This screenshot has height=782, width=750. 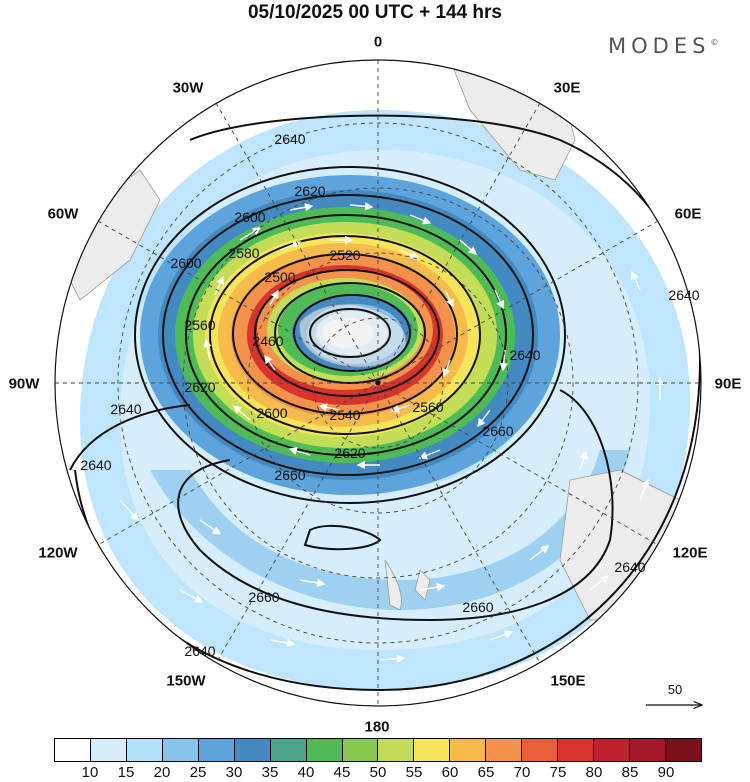 What do you see at coordinates (522, 772) in the screenshot?
I see `colorbar-tick-label: 70` at bounding box center [522, 772].